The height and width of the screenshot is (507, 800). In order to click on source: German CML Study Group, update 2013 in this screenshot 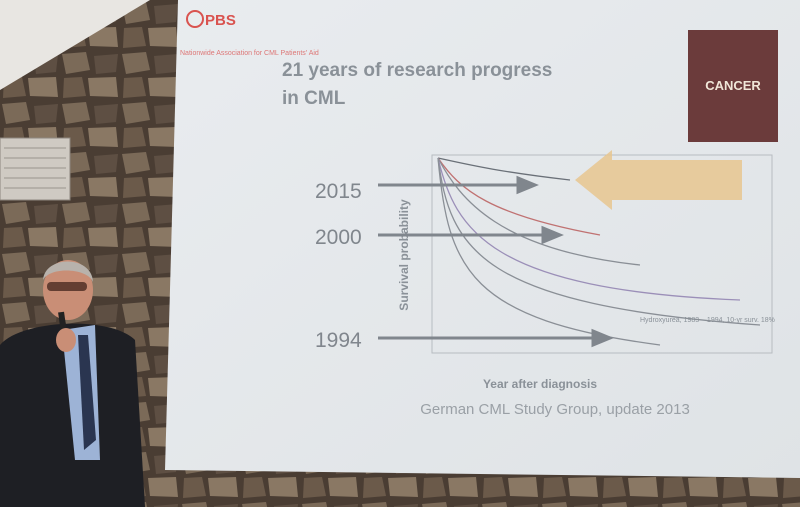, I will do `click(555, 409)`.